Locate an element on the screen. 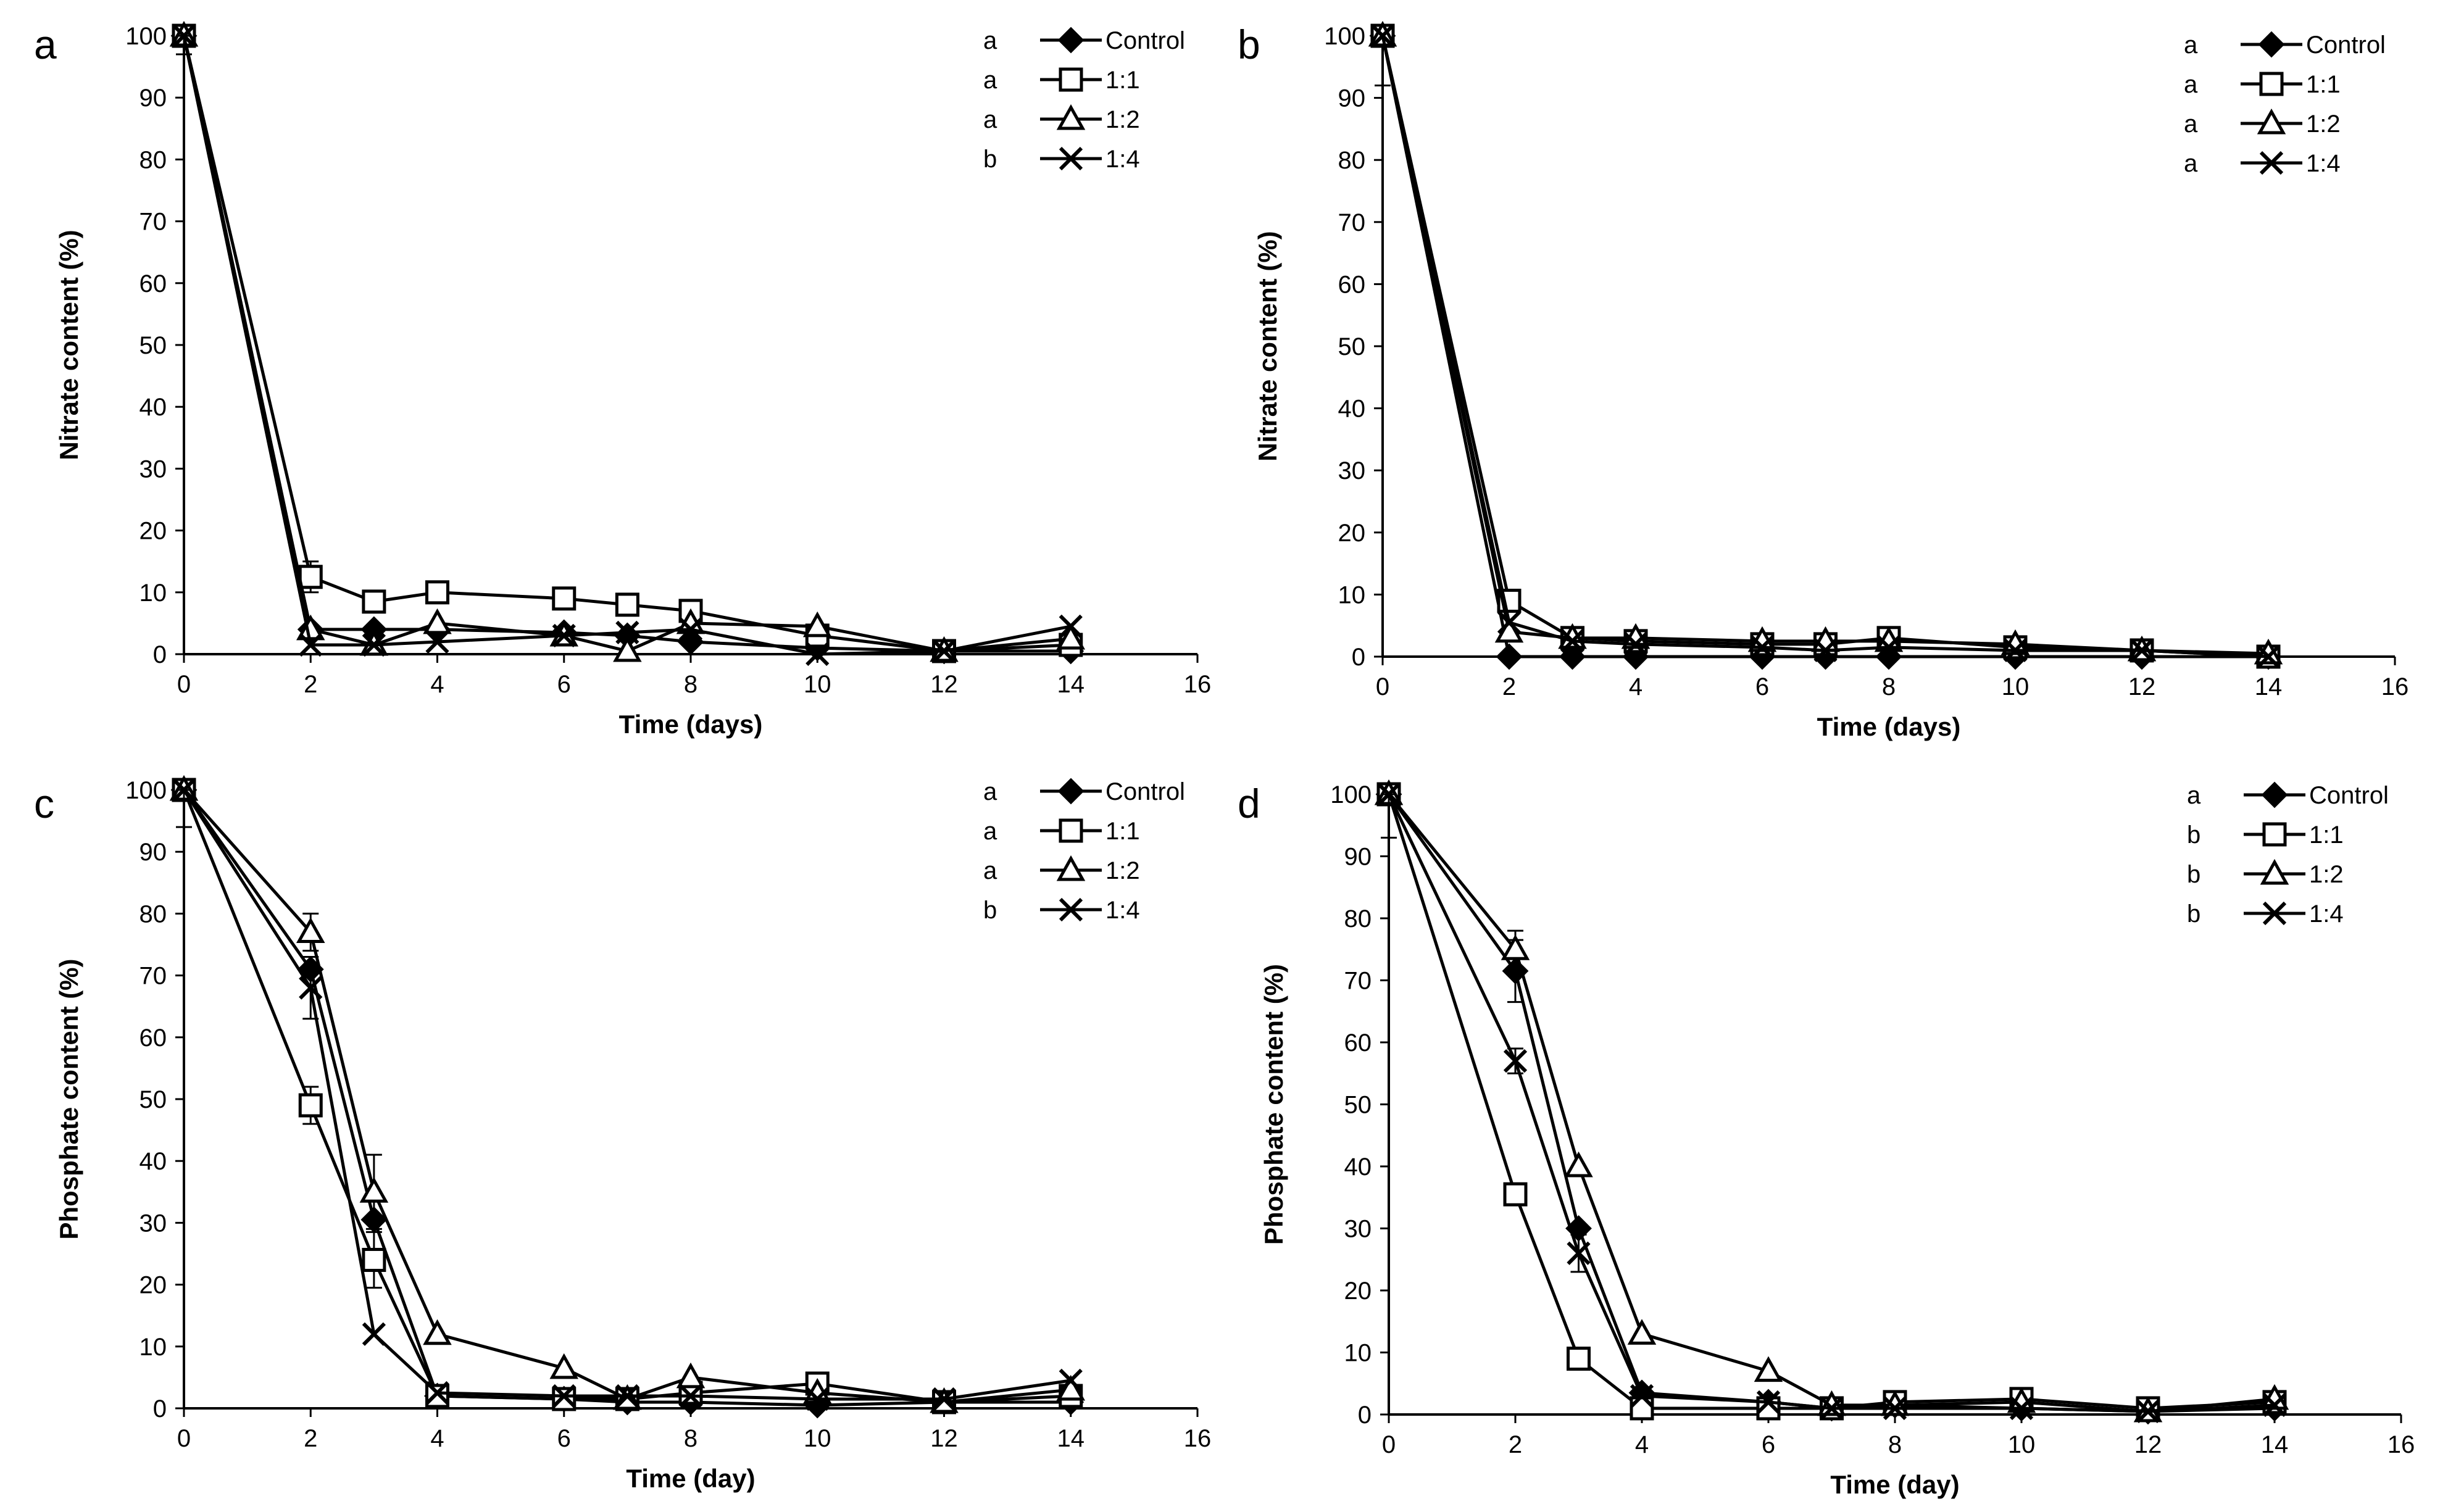 This screenshot has width=2448, height=1512. y-tick-label: 40 is located at coordinates (153, 1161).